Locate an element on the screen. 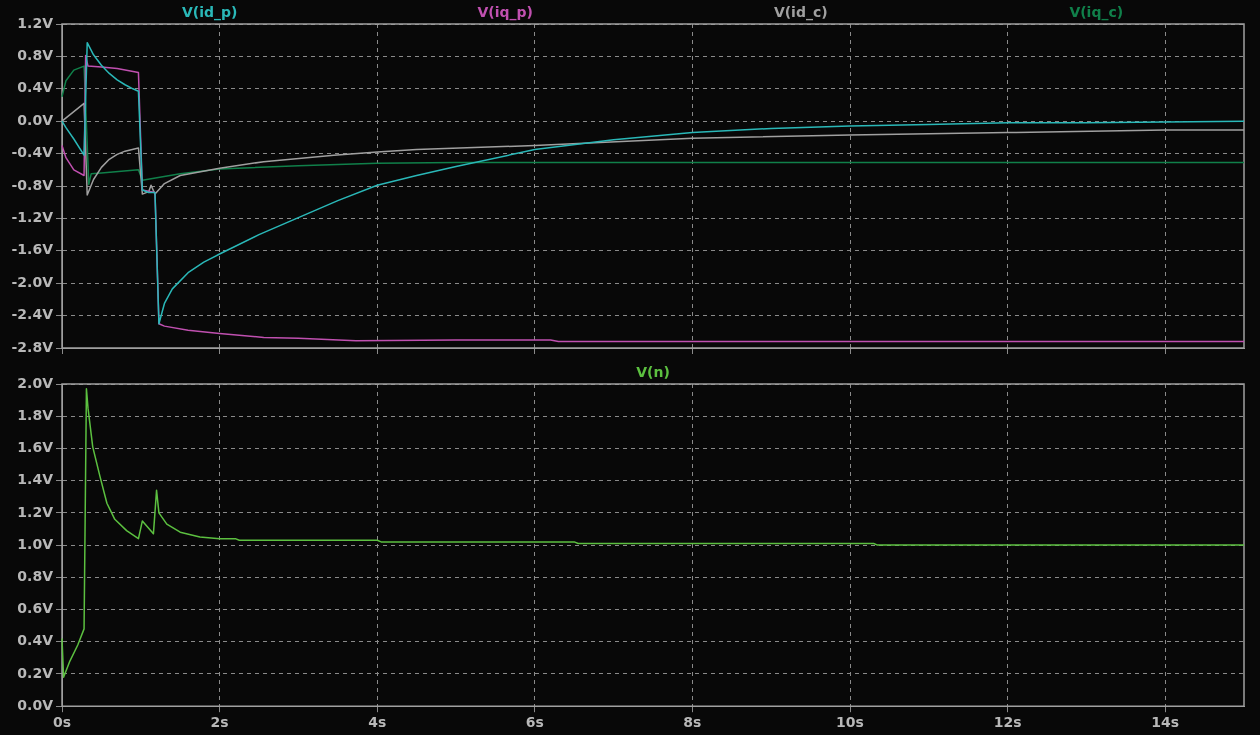  y-tick-label: -2.0V is located at coordinates (32, 281).